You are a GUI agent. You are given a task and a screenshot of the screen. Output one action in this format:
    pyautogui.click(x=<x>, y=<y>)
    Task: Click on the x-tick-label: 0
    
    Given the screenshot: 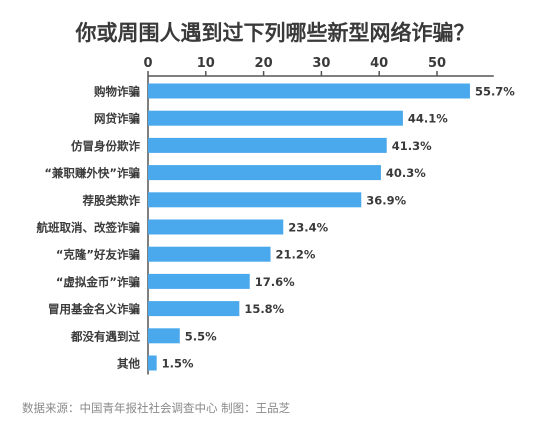 What is the action you would take?
    pyautogui.click(x=147, y=63)
    